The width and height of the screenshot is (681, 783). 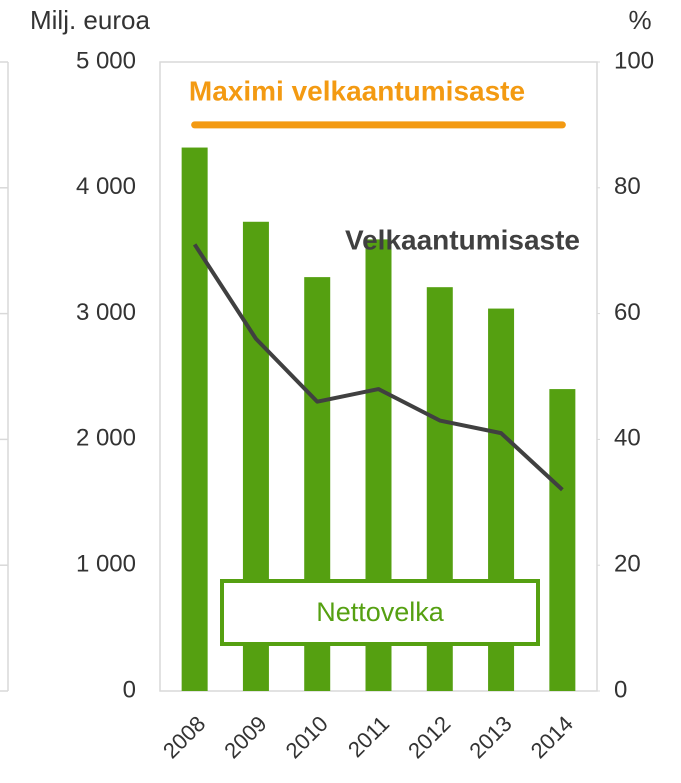 What do you see at coordinates (462, 239) in the screenshot?
I see `series-label: Velkaantumisaste` at bounding box center [462, 239].